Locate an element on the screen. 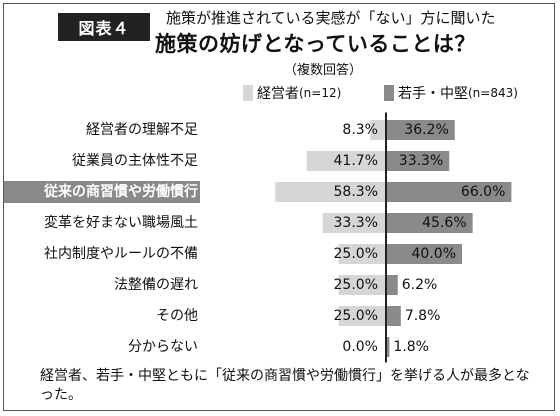  category-highlight-band is located at coordinates (102, 192).